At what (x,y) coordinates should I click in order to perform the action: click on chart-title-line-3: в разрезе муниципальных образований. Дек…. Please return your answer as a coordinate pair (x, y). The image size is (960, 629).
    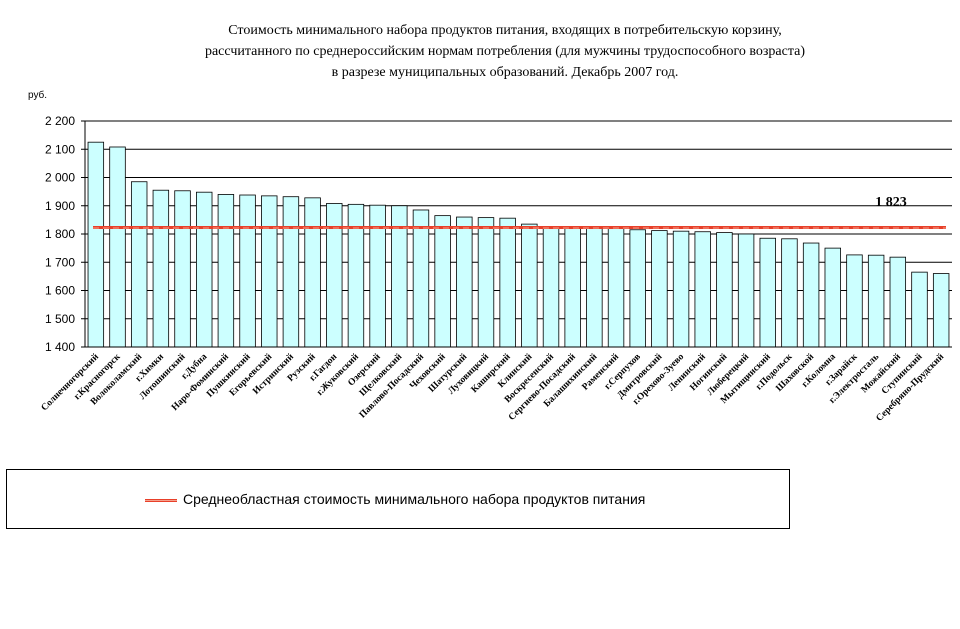
    Looking at the image, I should click on (505, 72).